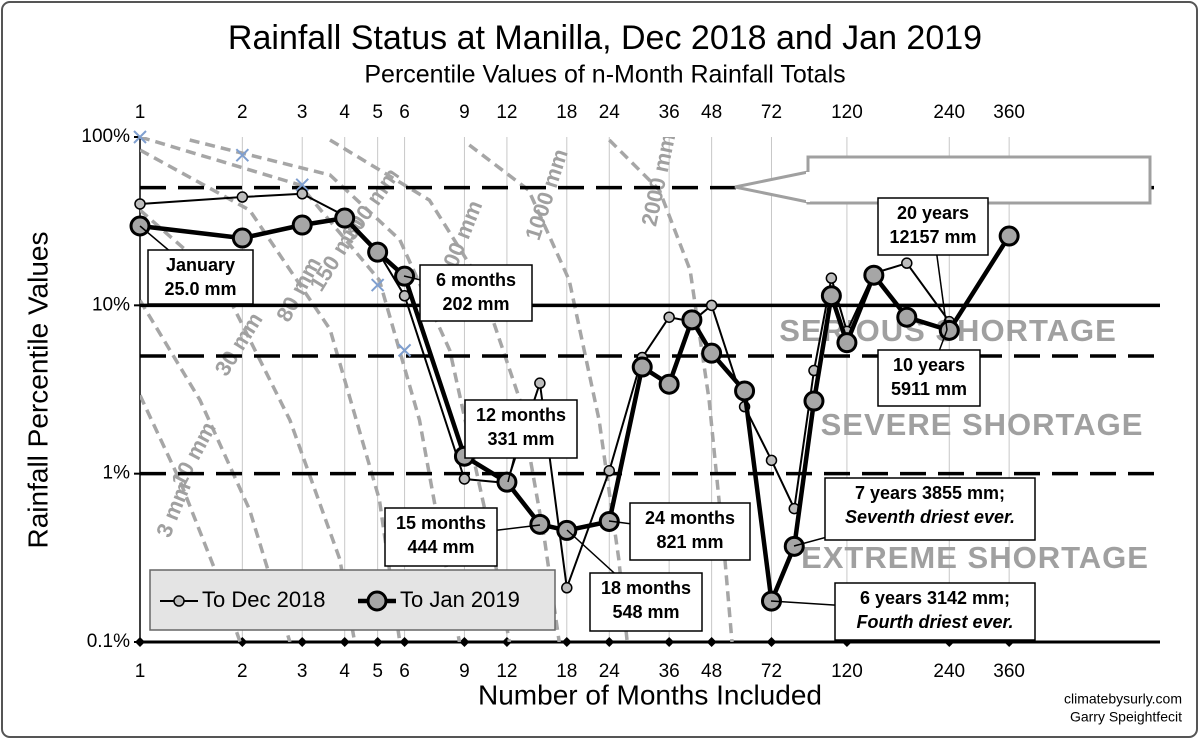 Image resolution: width=1200 pixels, height=740 pixels. I want to click on callout-text: Fourth driest ever., so click(934, 622).